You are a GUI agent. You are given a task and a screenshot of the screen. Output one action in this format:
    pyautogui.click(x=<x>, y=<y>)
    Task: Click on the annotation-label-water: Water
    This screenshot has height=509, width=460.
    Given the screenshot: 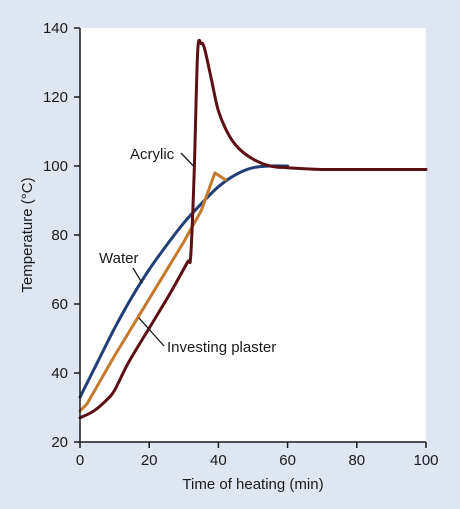 What is the action you would take?
    pyautogui.click(x=118, y=258)
    